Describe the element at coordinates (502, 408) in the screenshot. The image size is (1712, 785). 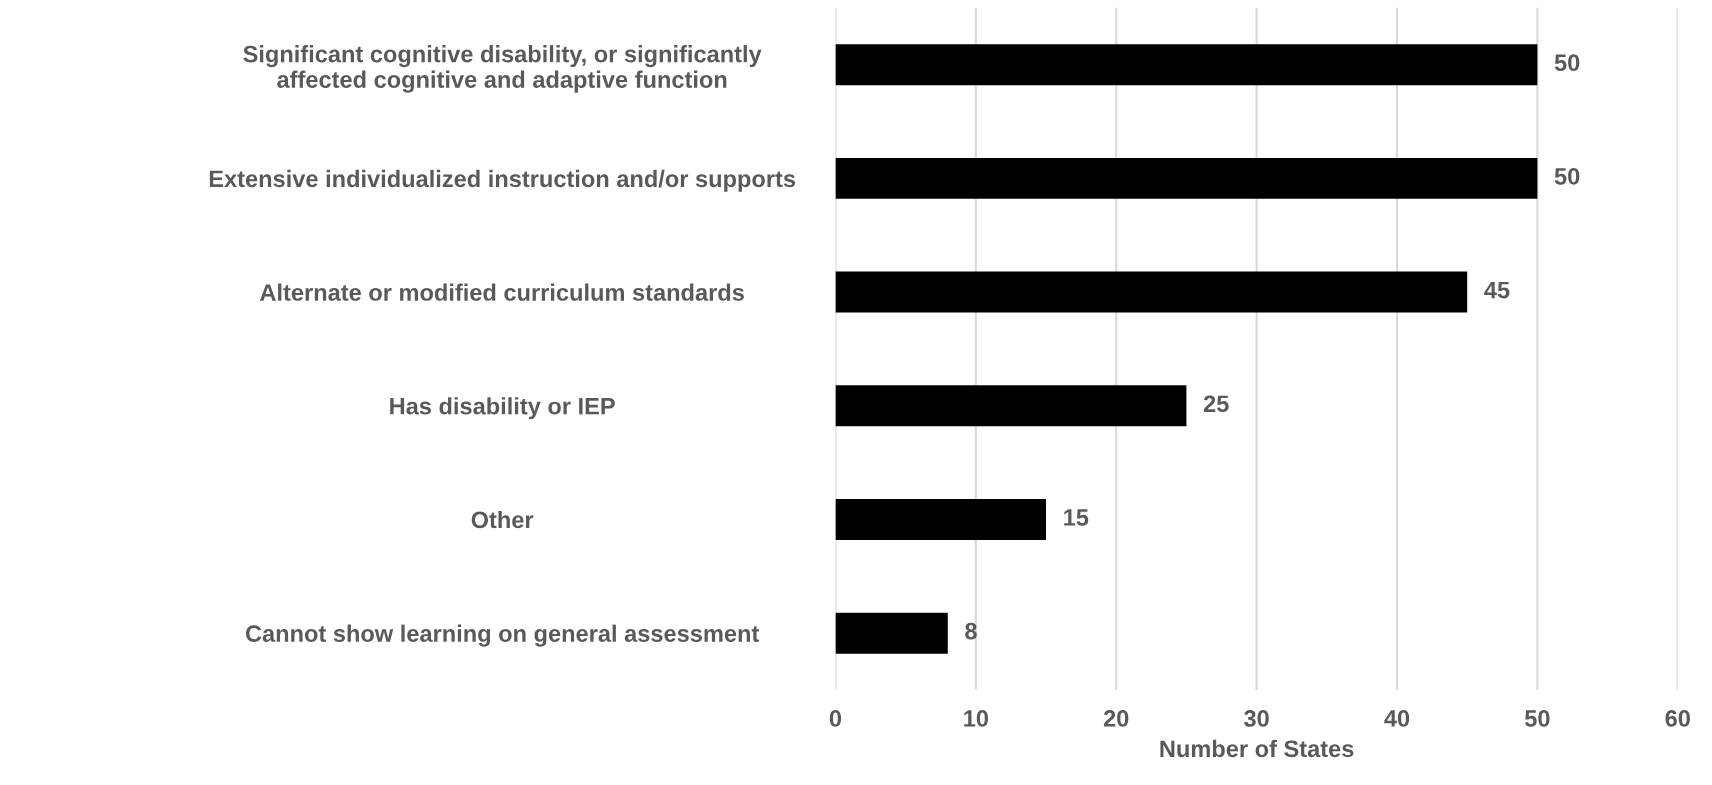
I see `y-tick-label: Has disability or IEP` at that location.